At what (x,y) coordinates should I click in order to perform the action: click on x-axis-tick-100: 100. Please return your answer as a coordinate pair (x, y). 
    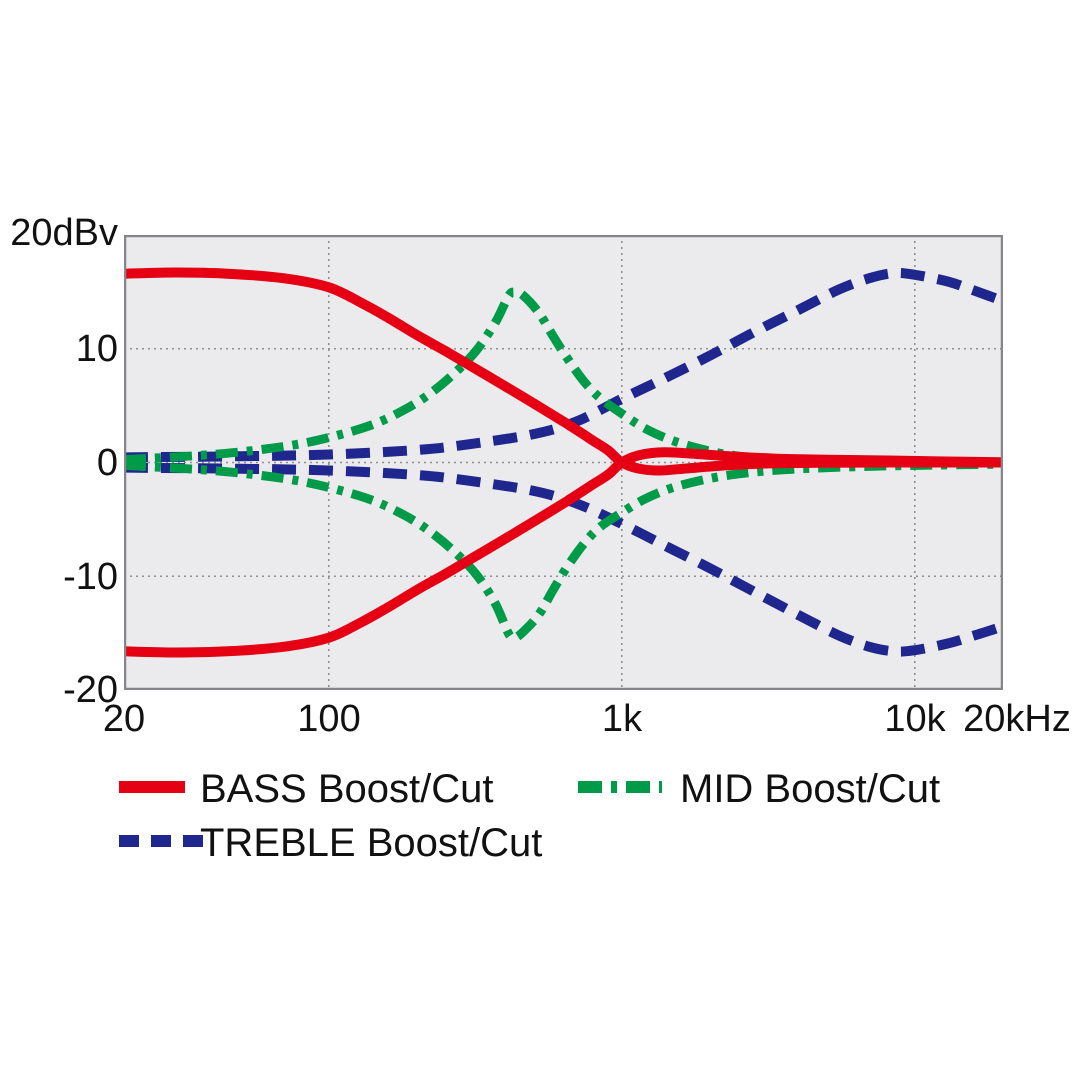
    Looking at the image, I should click on (329, 719).